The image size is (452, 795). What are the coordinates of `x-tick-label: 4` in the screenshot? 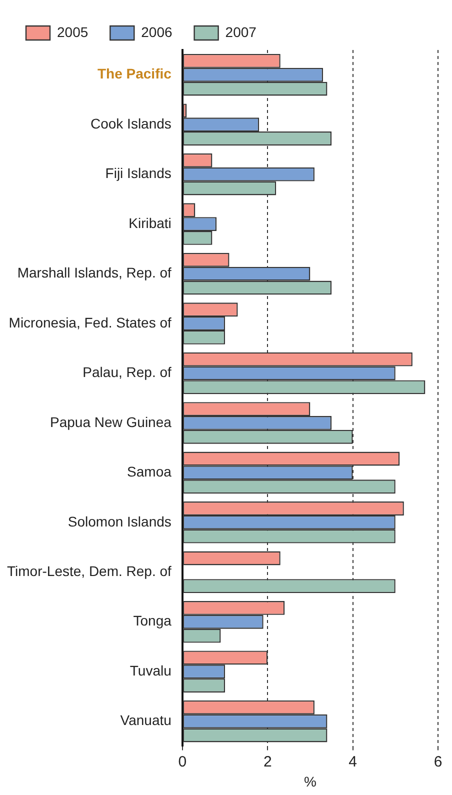 It's located at (352, 761).